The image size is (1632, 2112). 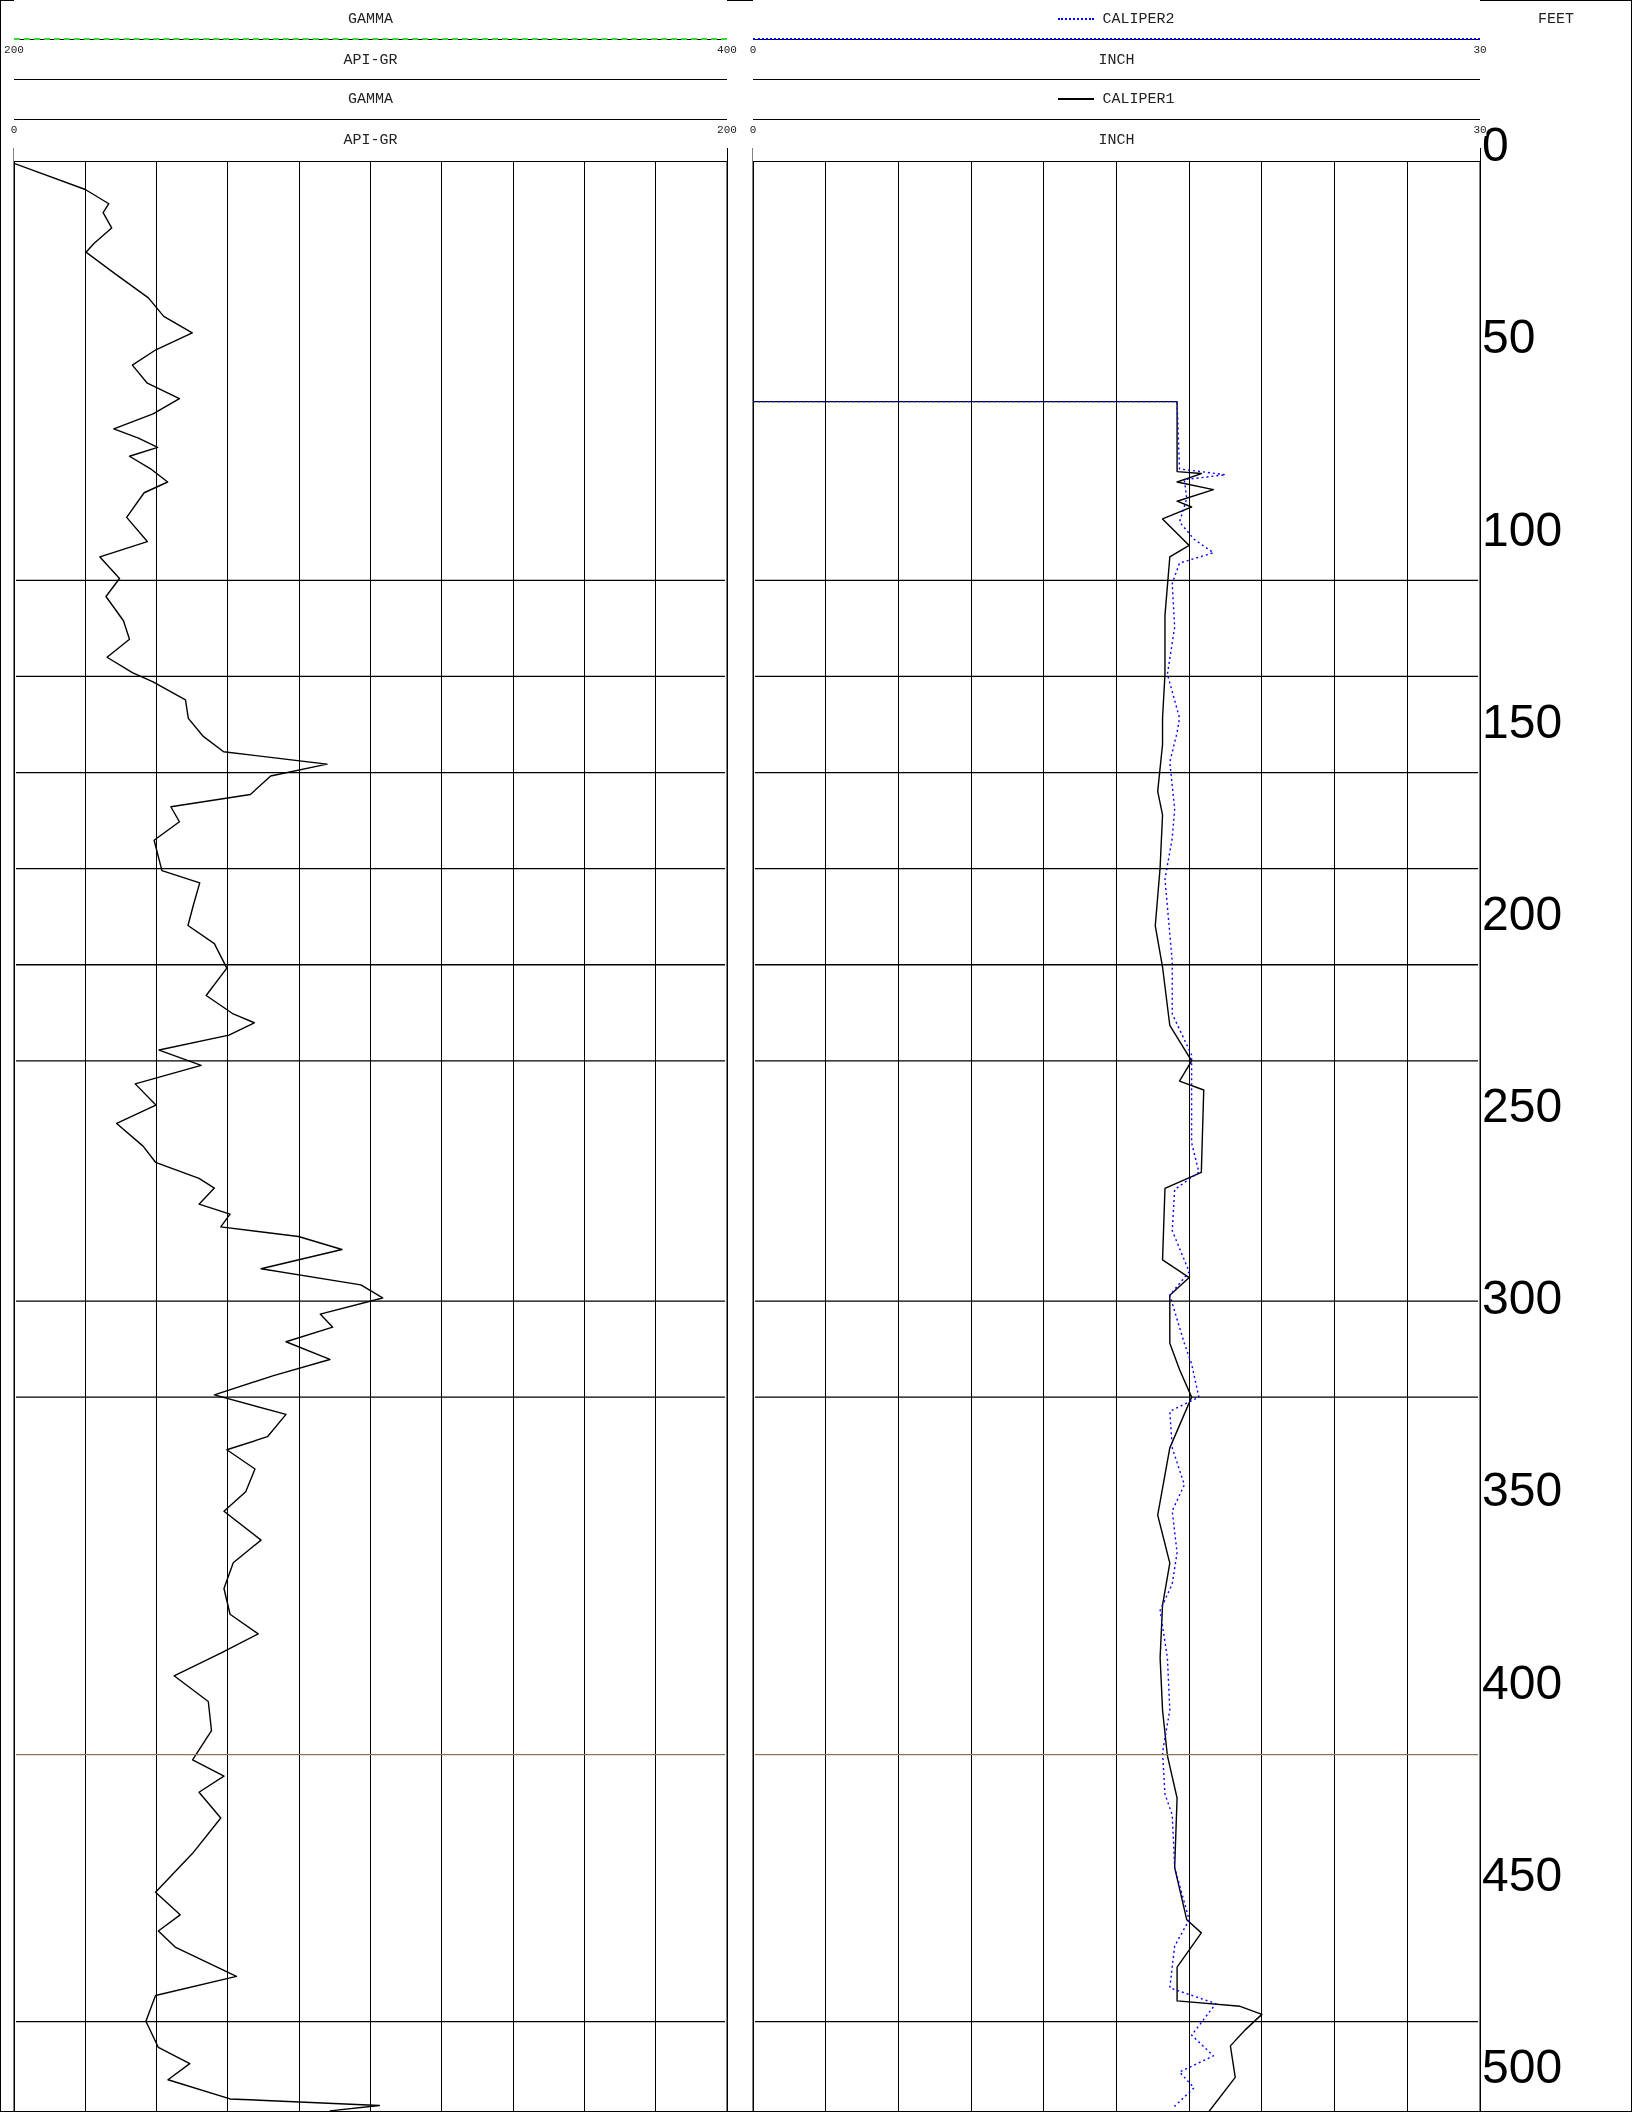 What do you see at coordinates (370, 140) in the screenshot?
I see `x-axis-title: API-GR` at bounding box center [370, 140].